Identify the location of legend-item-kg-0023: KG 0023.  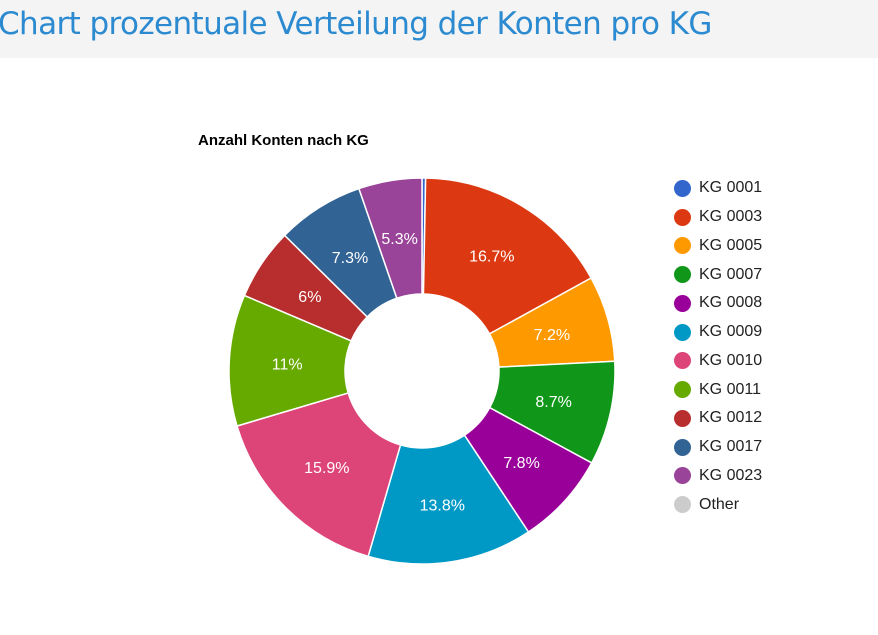
(718, 476).